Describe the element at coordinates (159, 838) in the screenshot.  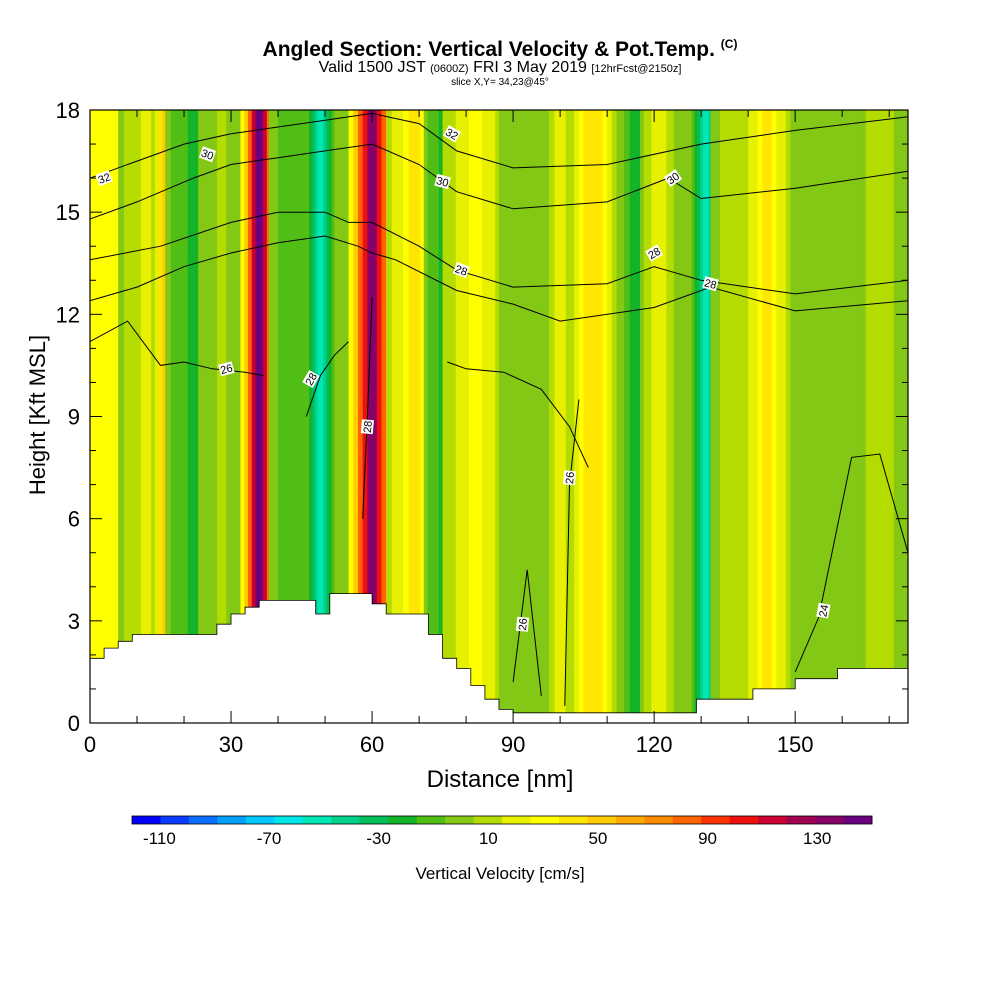
I see `colorbar-tick-label: -110` at that location.